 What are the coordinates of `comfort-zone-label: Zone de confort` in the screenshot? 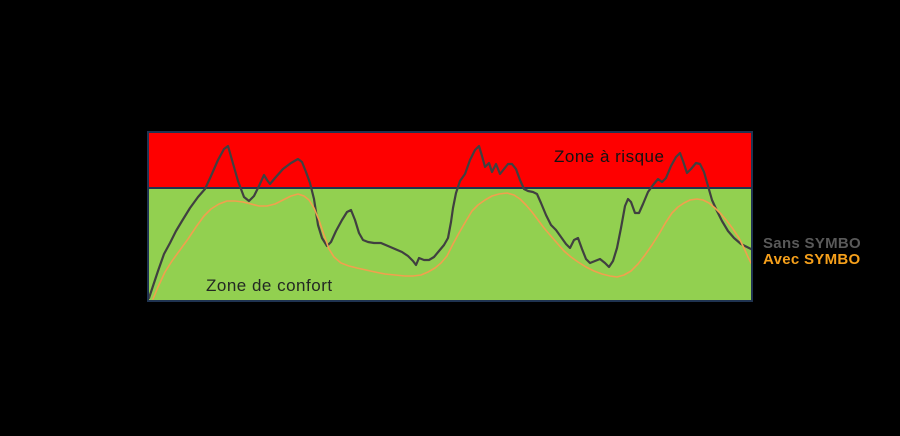 It's located at (269, 285).